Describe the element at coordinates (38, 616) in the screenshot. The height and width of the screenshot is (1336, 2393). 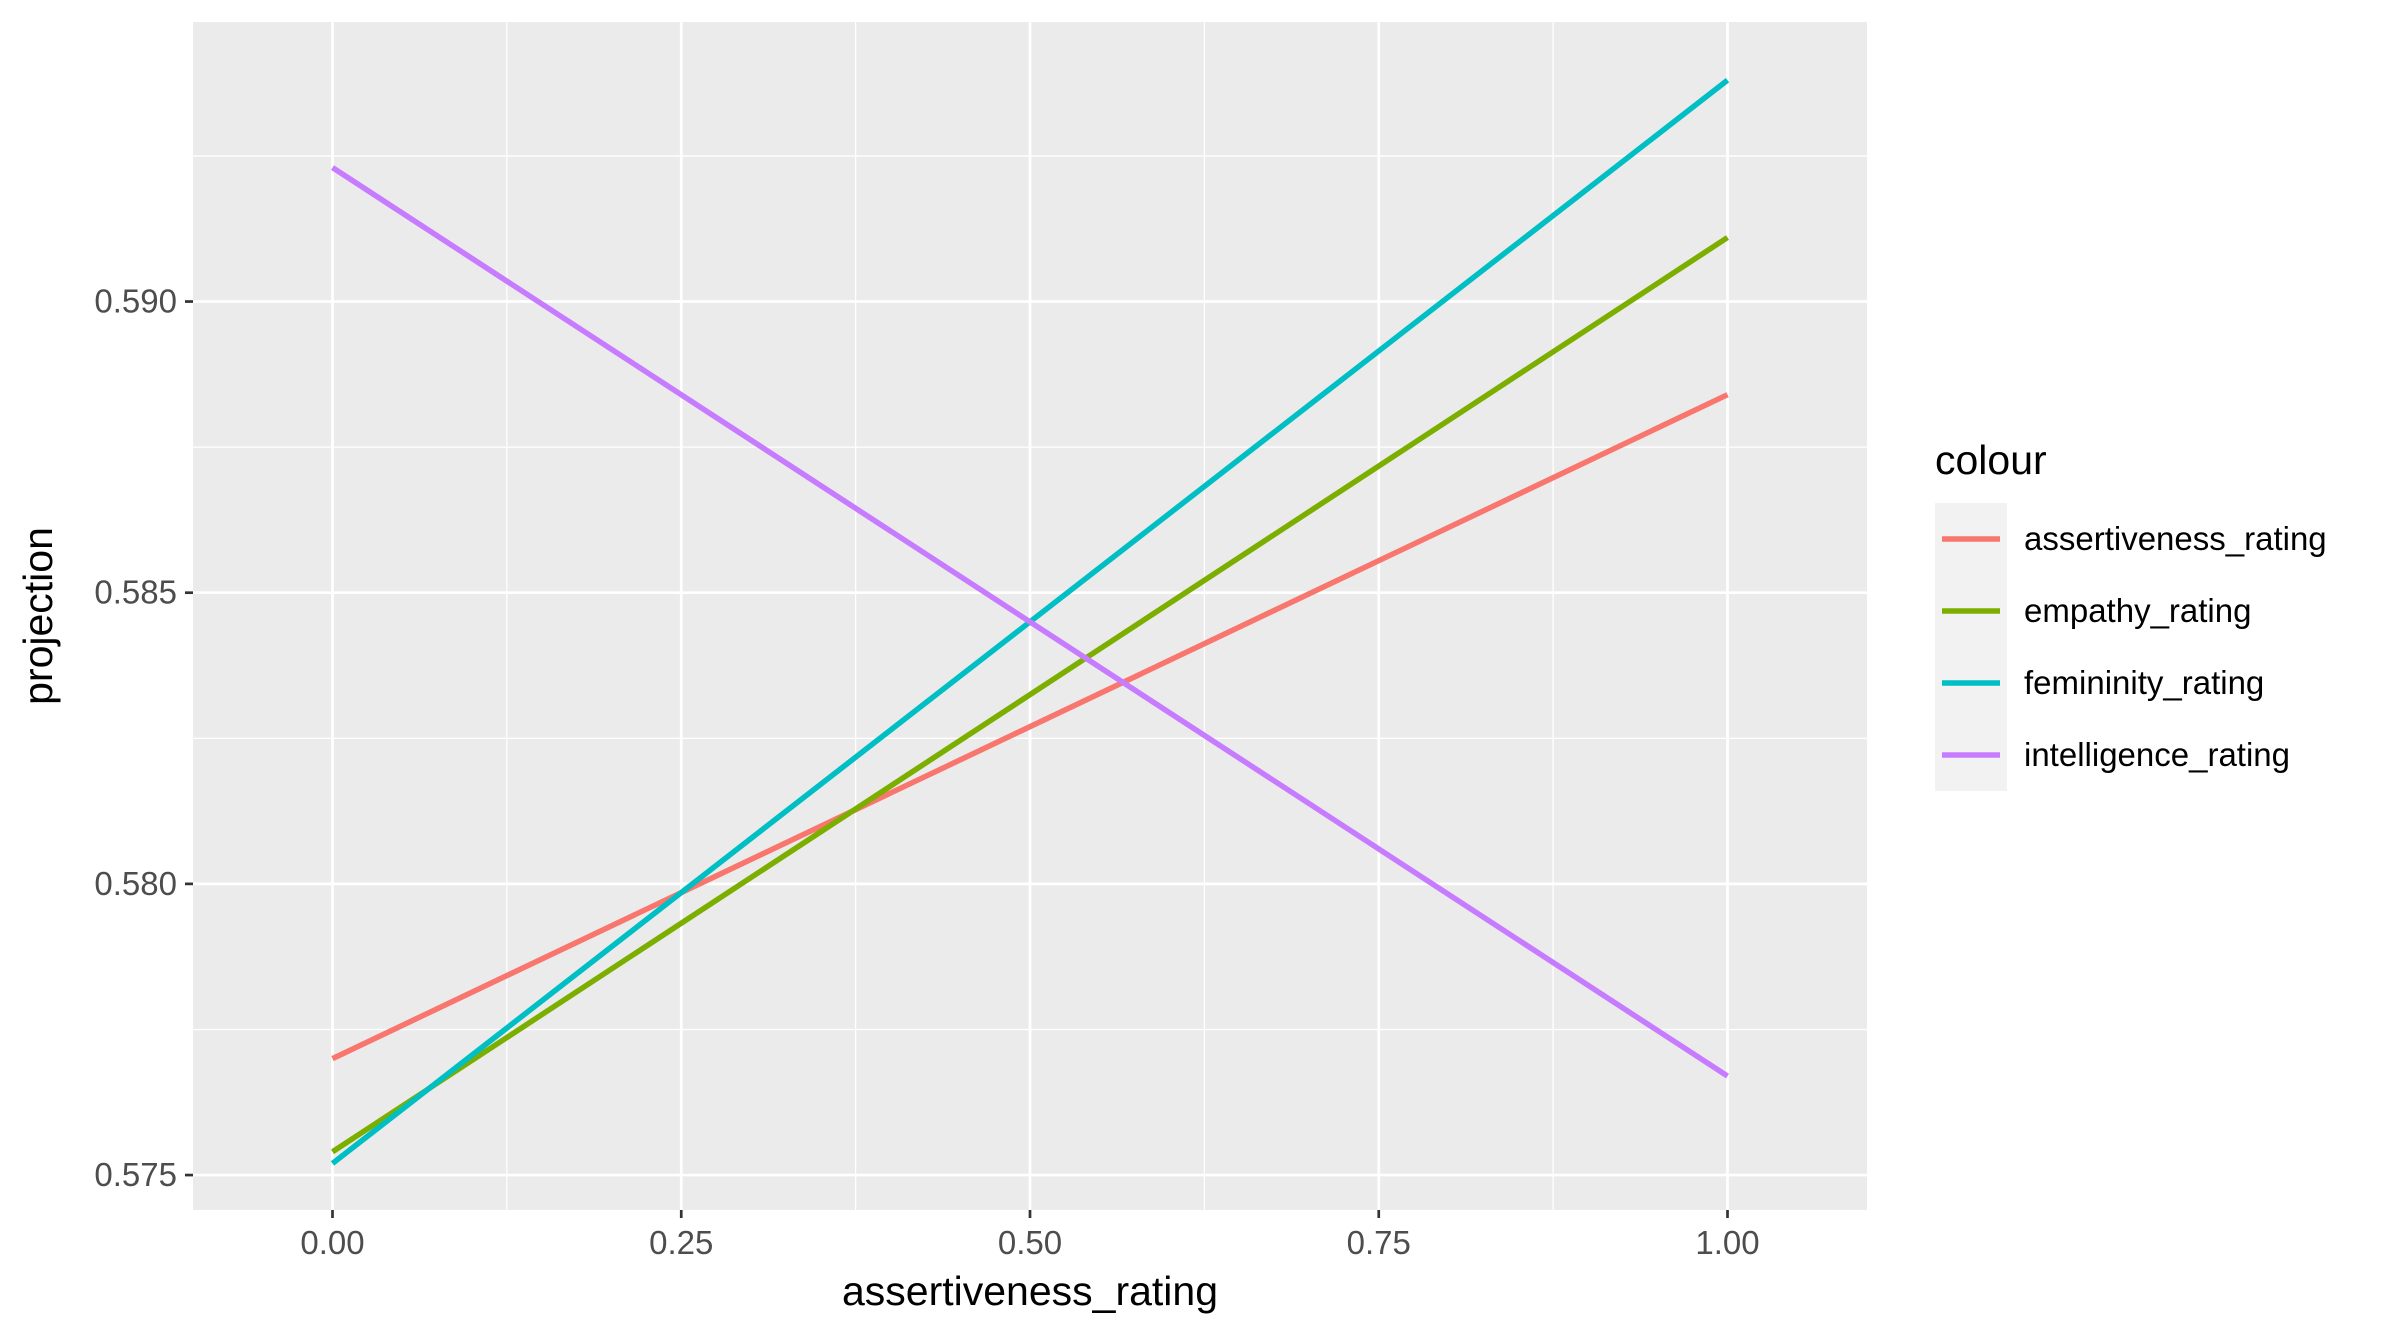
I see `y-axis-title: projection` at that location.